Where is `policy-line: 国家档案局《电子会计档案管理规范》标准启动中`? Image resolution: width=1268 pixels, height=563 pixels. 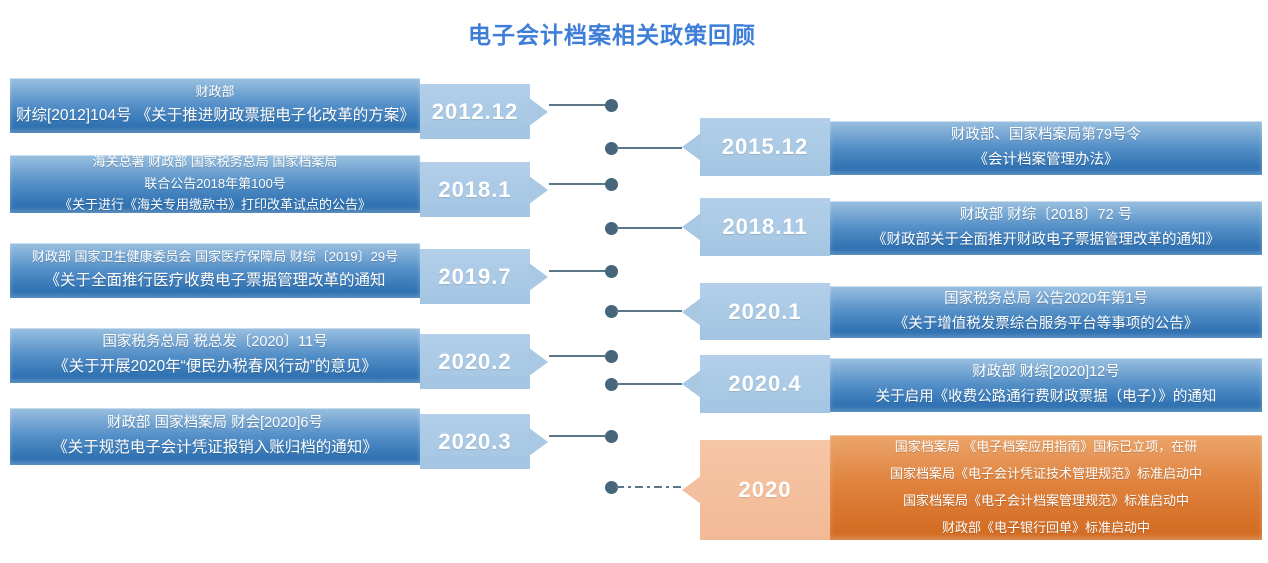
policy-line: 国家档案局《电子会计档案管理规范》标准启动中 is located at coordinates (1045, 500).